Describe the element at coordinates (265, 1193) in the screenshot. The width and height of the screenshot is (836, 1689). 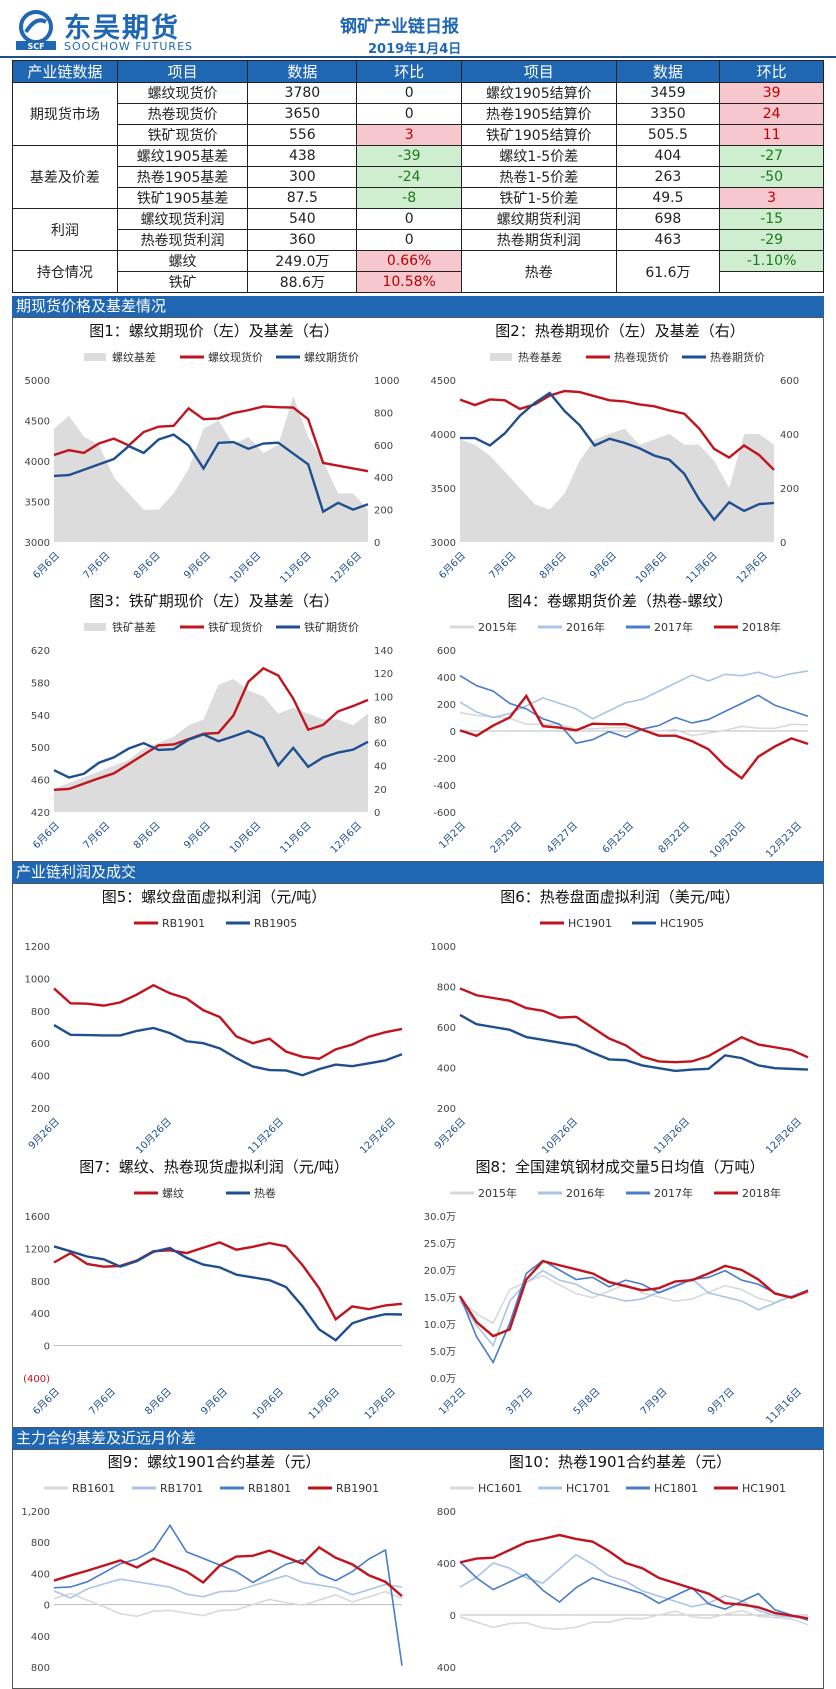
I see `legend-label: 热卷` at that location.